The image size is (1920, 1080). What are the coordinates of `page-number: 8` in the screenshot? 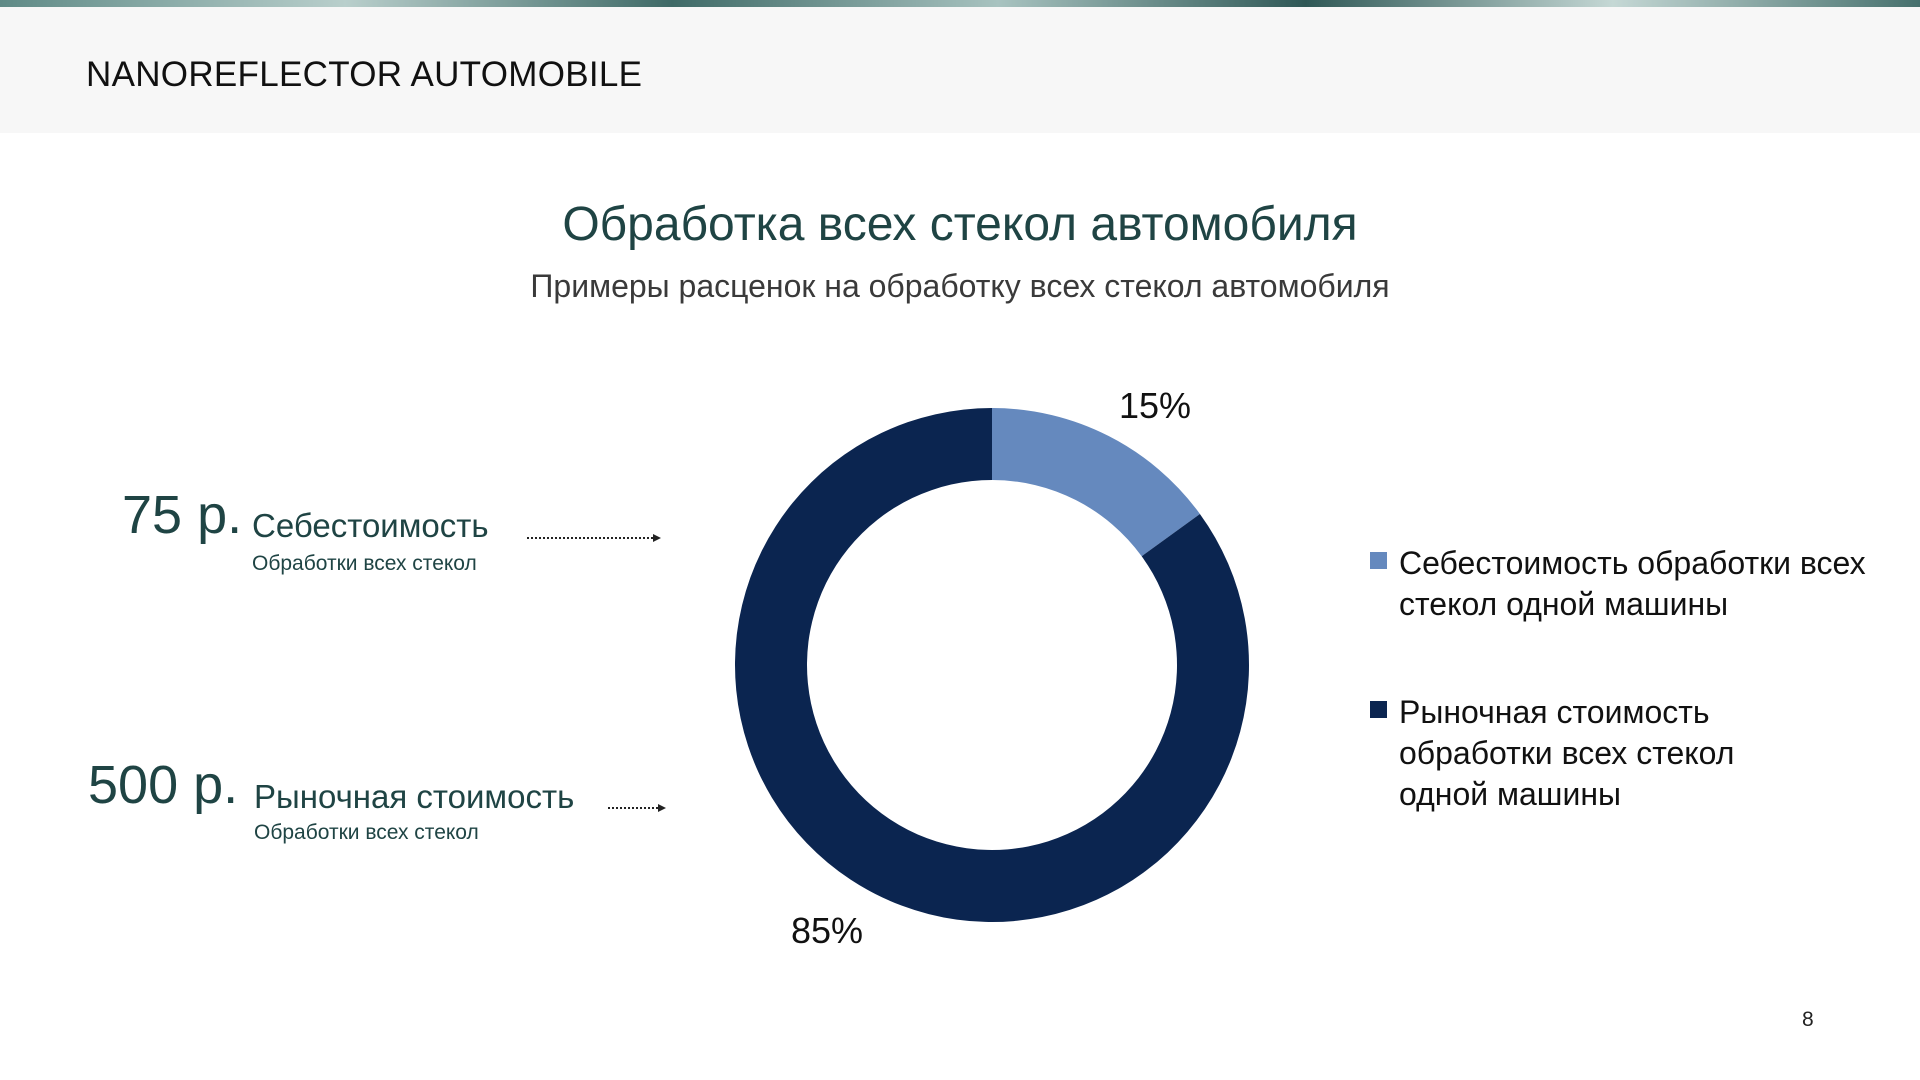 It's located at (1808, 1019).